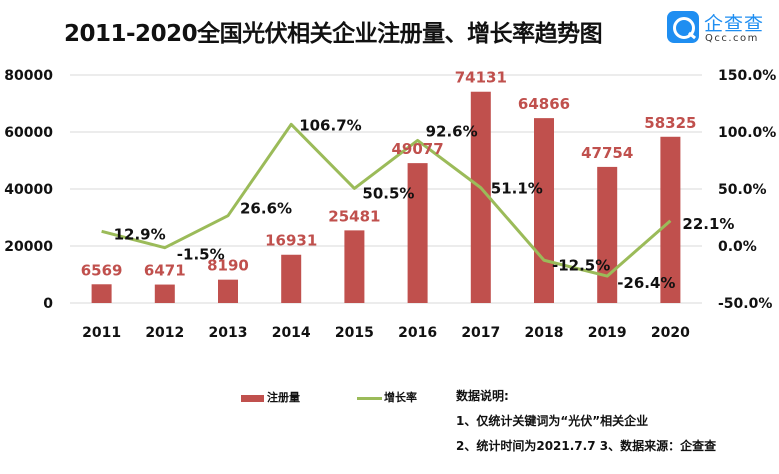  Describe the element at coordinates (708, 224) in the screenshot. I see `line-data-label: 22.1%` at that location.